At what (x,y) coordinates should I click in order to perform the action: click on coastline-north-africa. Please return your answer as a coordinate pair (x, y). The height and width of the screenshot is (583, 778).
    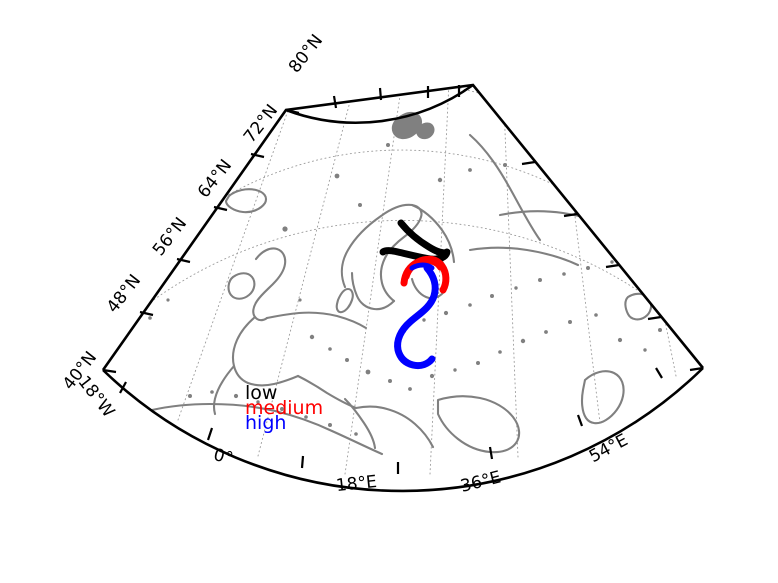
    Looking at the image, I should click on (267, 429).